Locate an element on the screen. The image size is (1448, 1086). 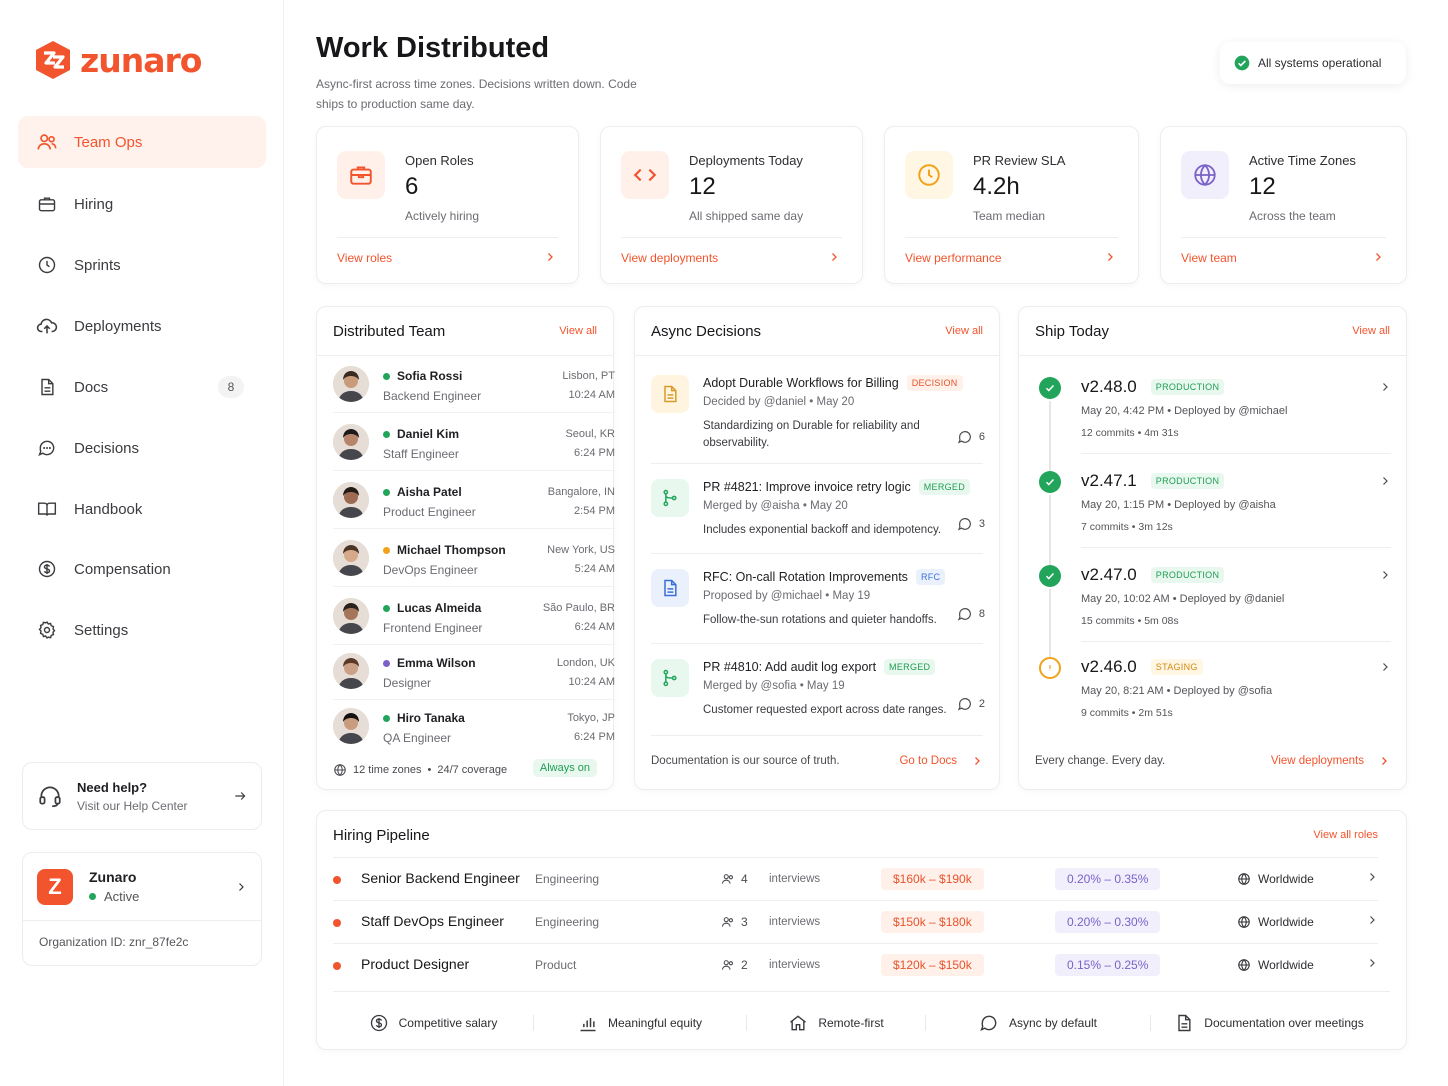
interviews-label: interviews is located at coordinates (795, 879).